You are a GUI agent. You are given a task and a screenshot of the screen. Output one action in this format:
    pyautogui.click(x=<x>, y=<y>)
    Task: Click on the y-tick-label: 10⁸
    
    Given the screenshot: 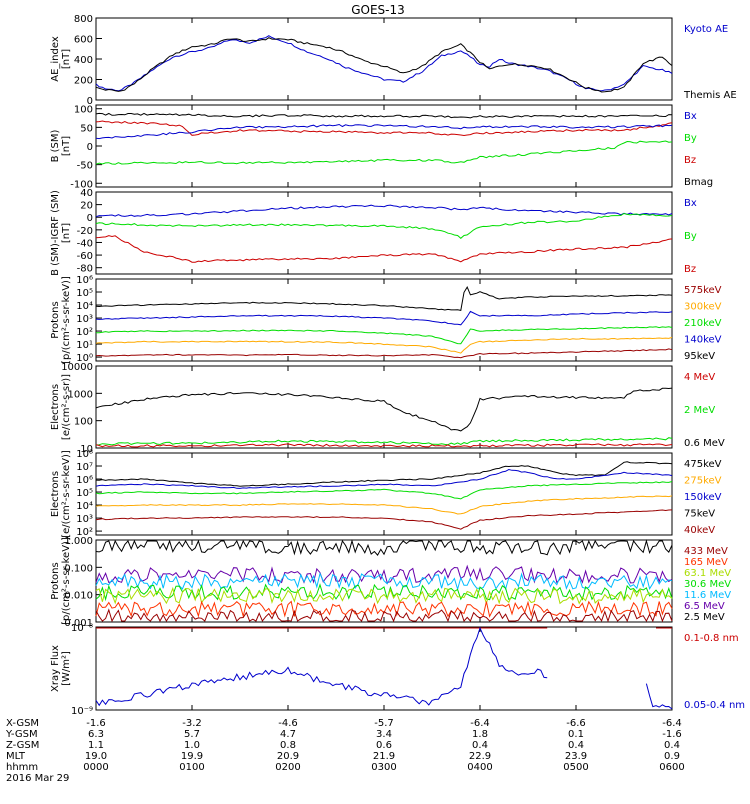 What is the action you would take?
    pyautogui.click(x=84, y=454)
    